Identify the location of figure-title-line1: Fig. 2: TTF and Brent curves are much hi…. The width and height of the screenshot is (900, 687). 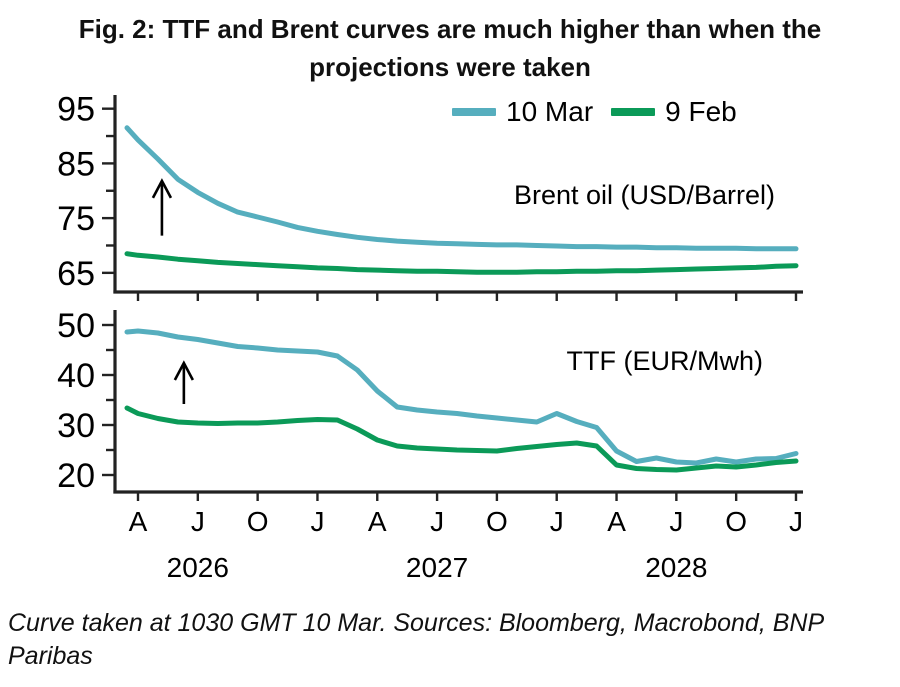
(450, 29).